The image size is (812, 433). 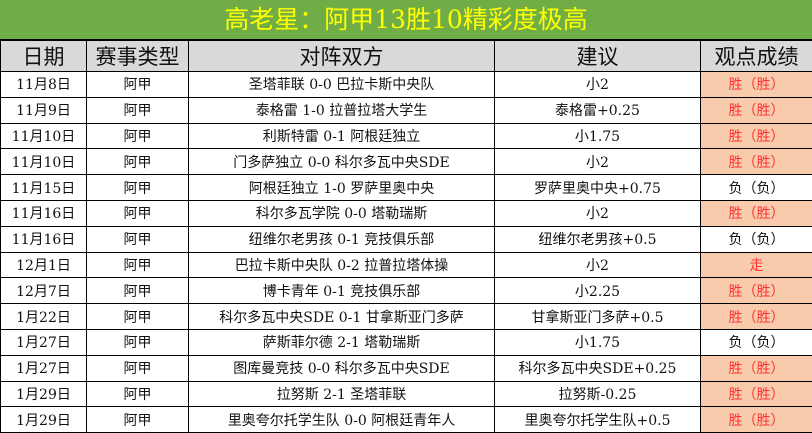 What do you see at coordinates (44, 291) in the screenshot?
I see `date-cell: 12月7日` at bounding box center [44, 291].